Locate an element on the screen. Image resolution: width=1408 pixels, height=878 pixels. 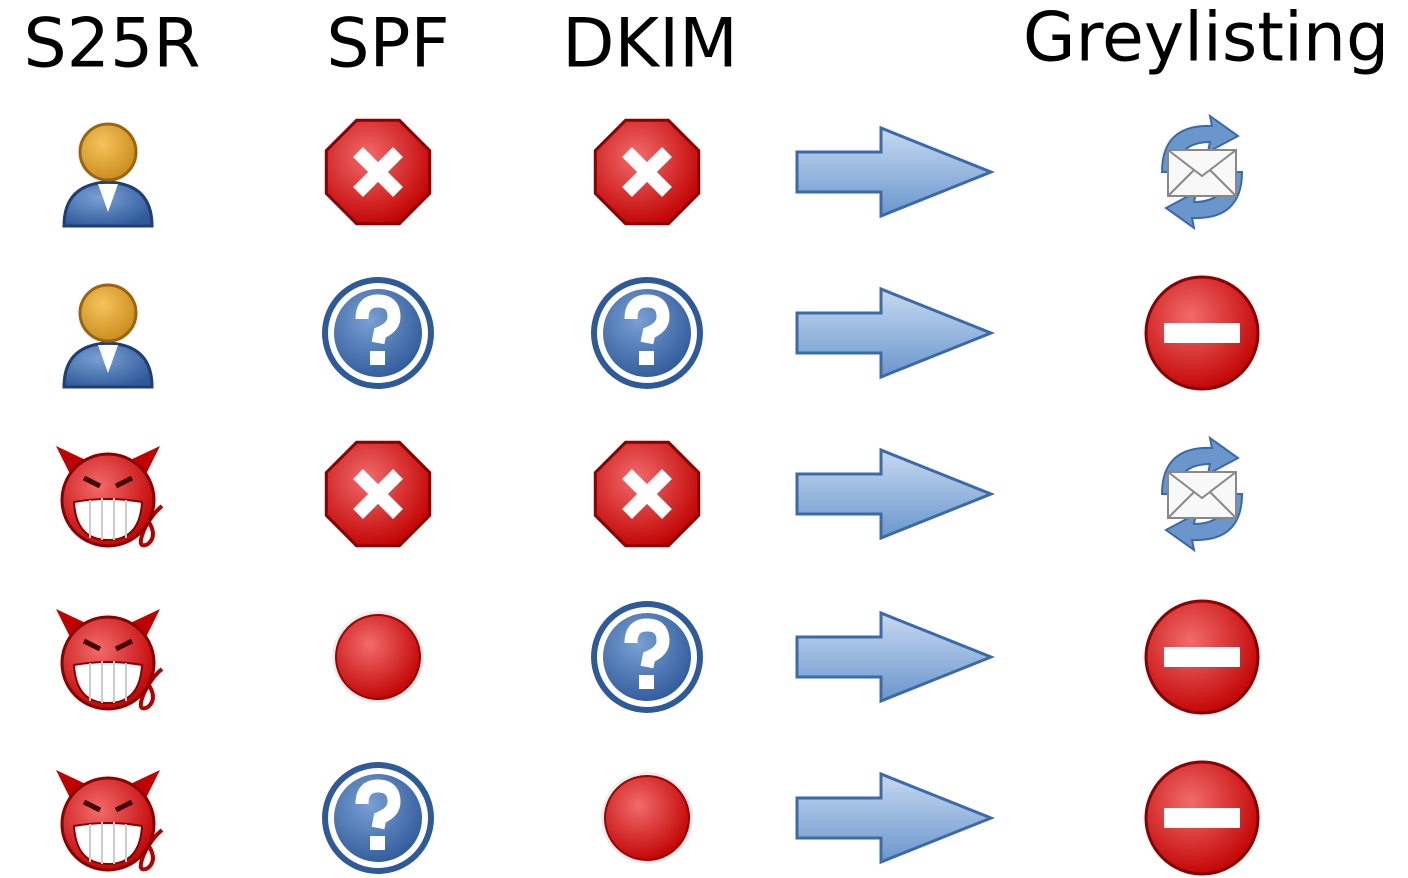
column-header: SPF is located at coordinates (387, 44).